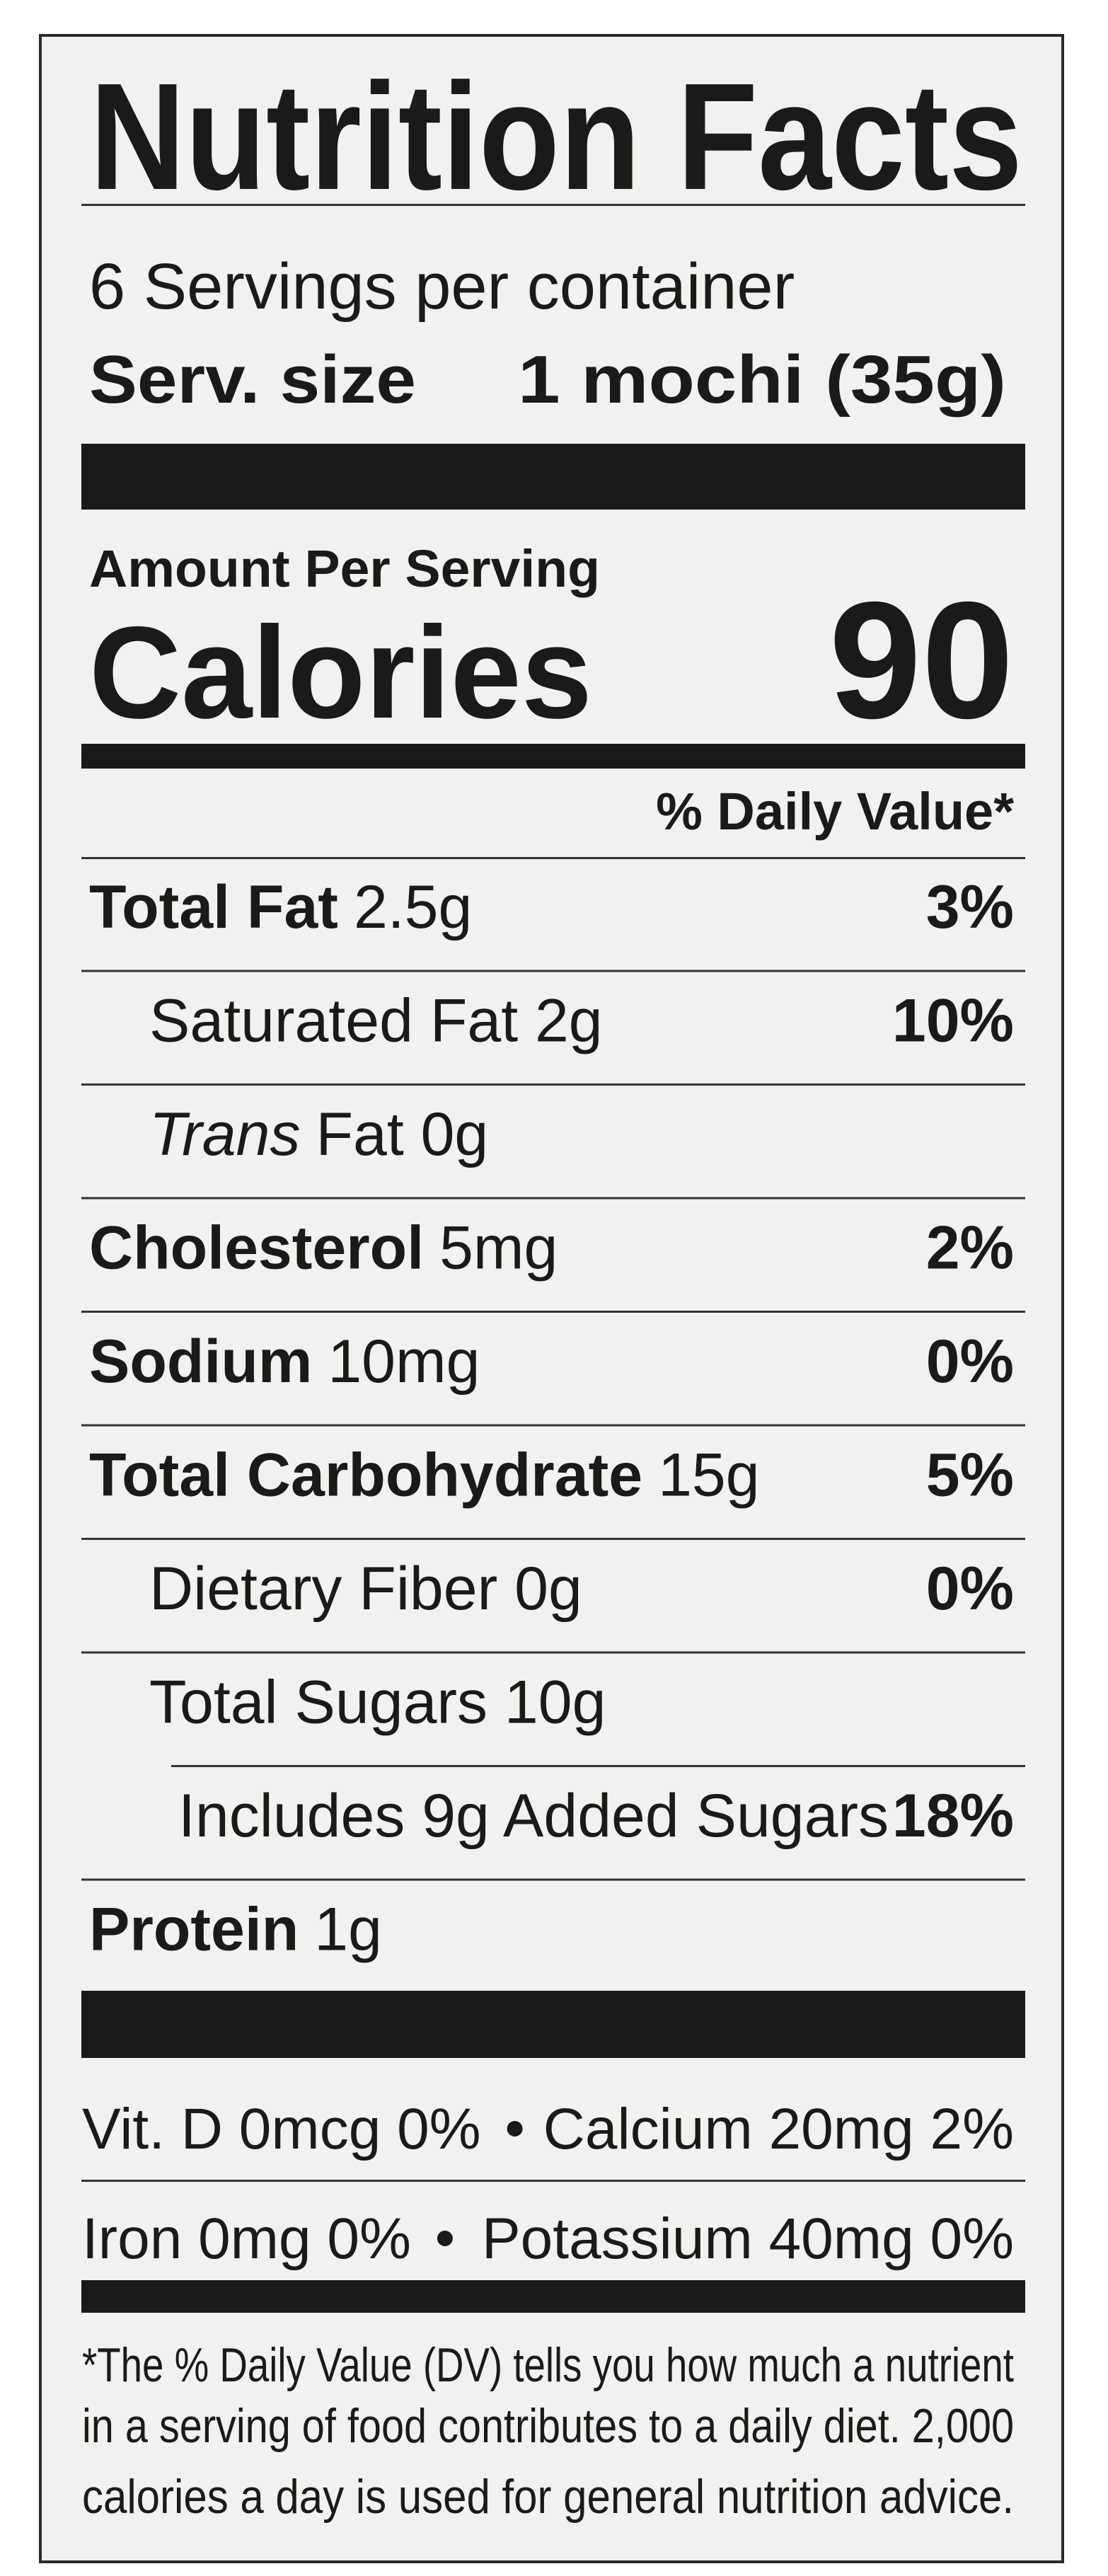 Image resolution: width=1108 pixels, height=2576 pixels. Describe the element at coordinates (345, 568) in the screenshot. I see `amount-per-serving: Amount Per Serving` at that location.